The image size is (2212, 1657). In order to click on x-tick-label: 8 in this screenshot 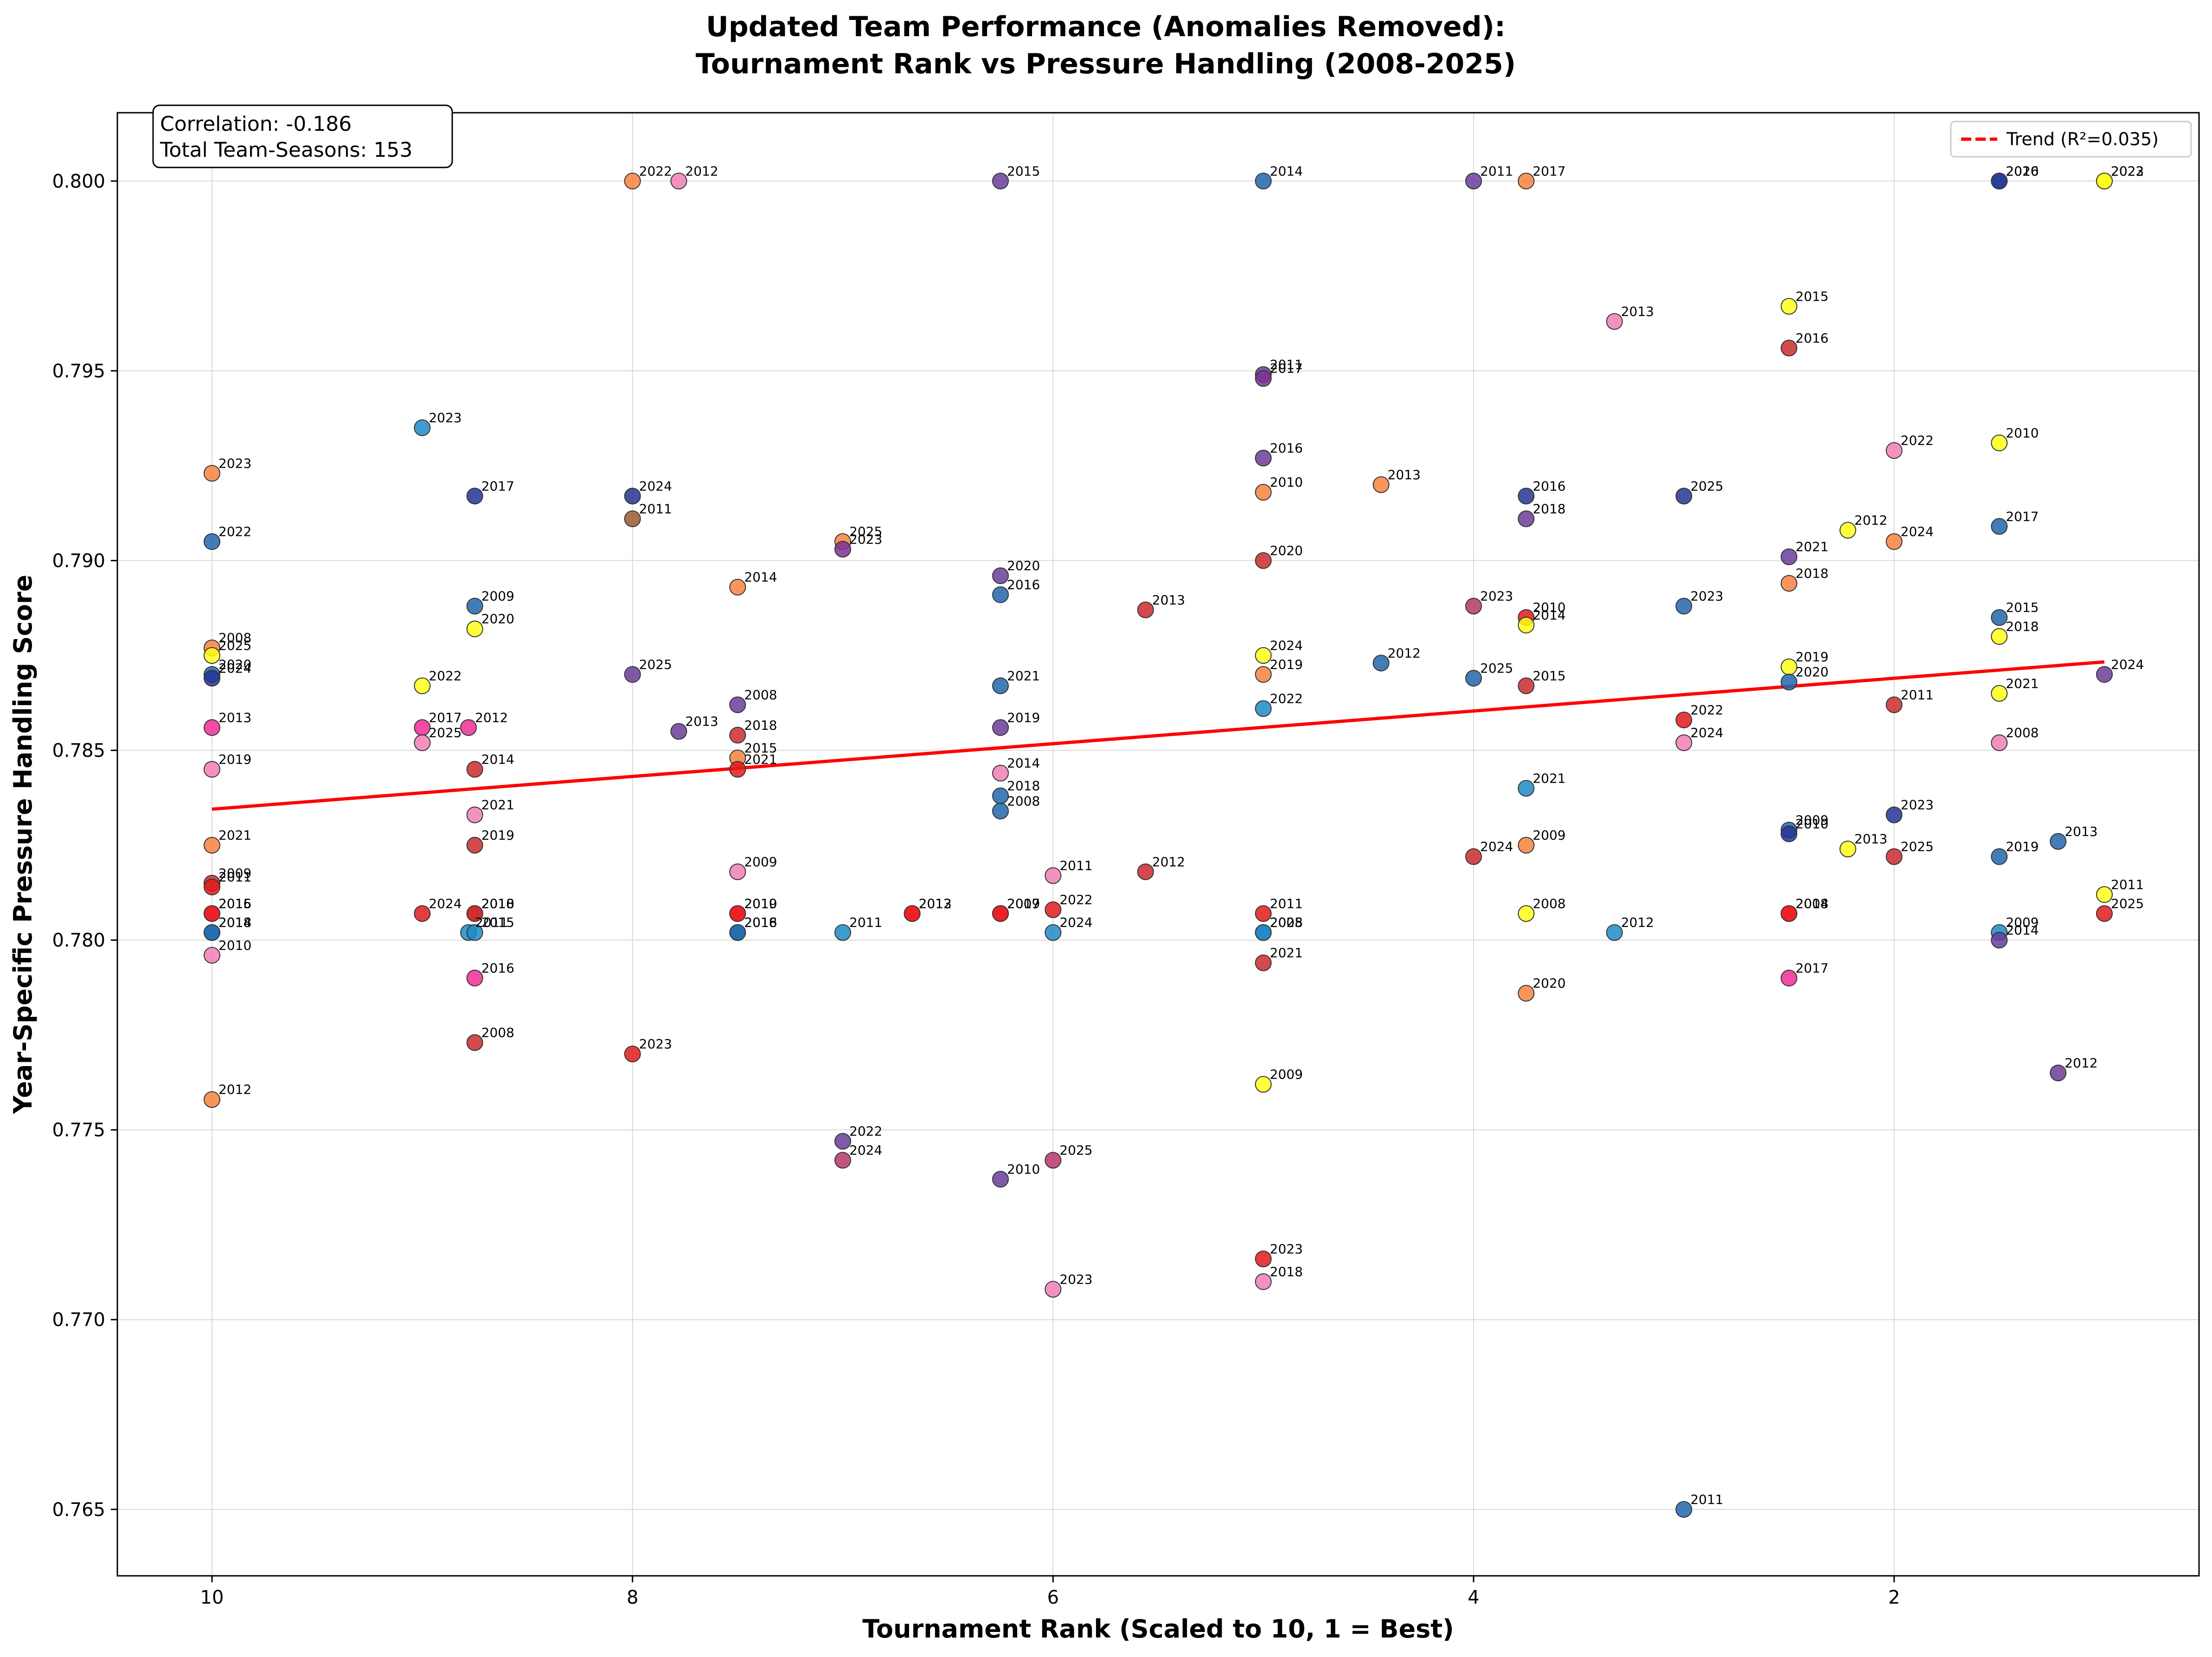, I will do `click(632, 1598)`.